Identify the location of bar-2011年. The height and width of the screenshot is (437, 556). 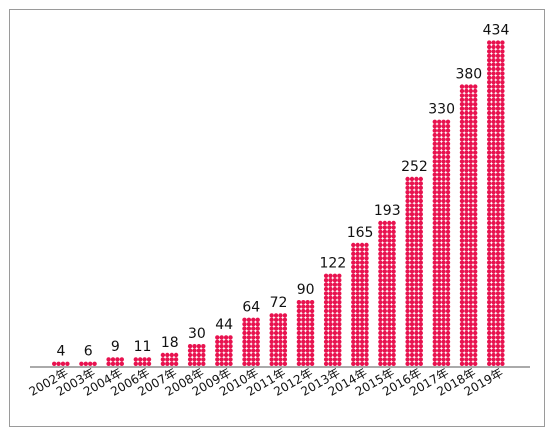
(278, 339).